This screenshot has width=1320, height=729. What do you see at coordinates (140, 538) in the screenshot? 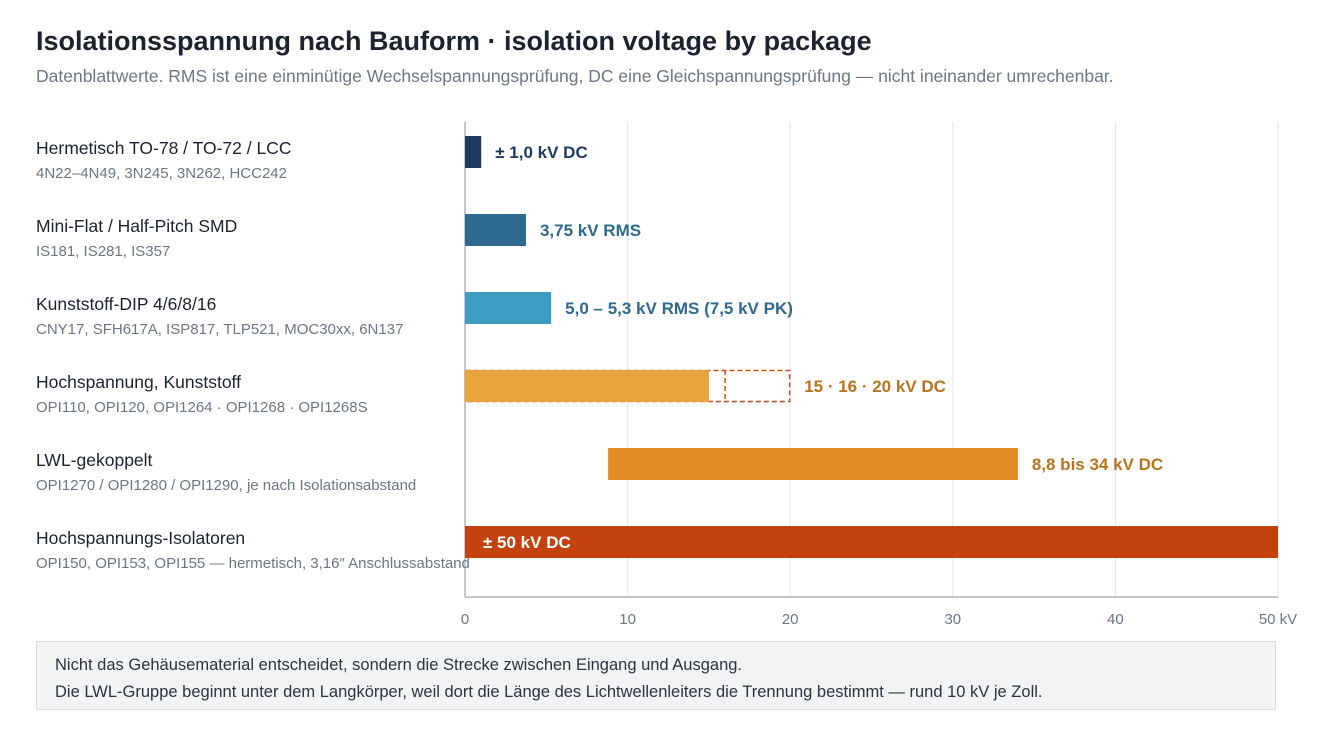
I see `category-label: Hochspannungs-Isolatoren` at bounding box center [140, 538].